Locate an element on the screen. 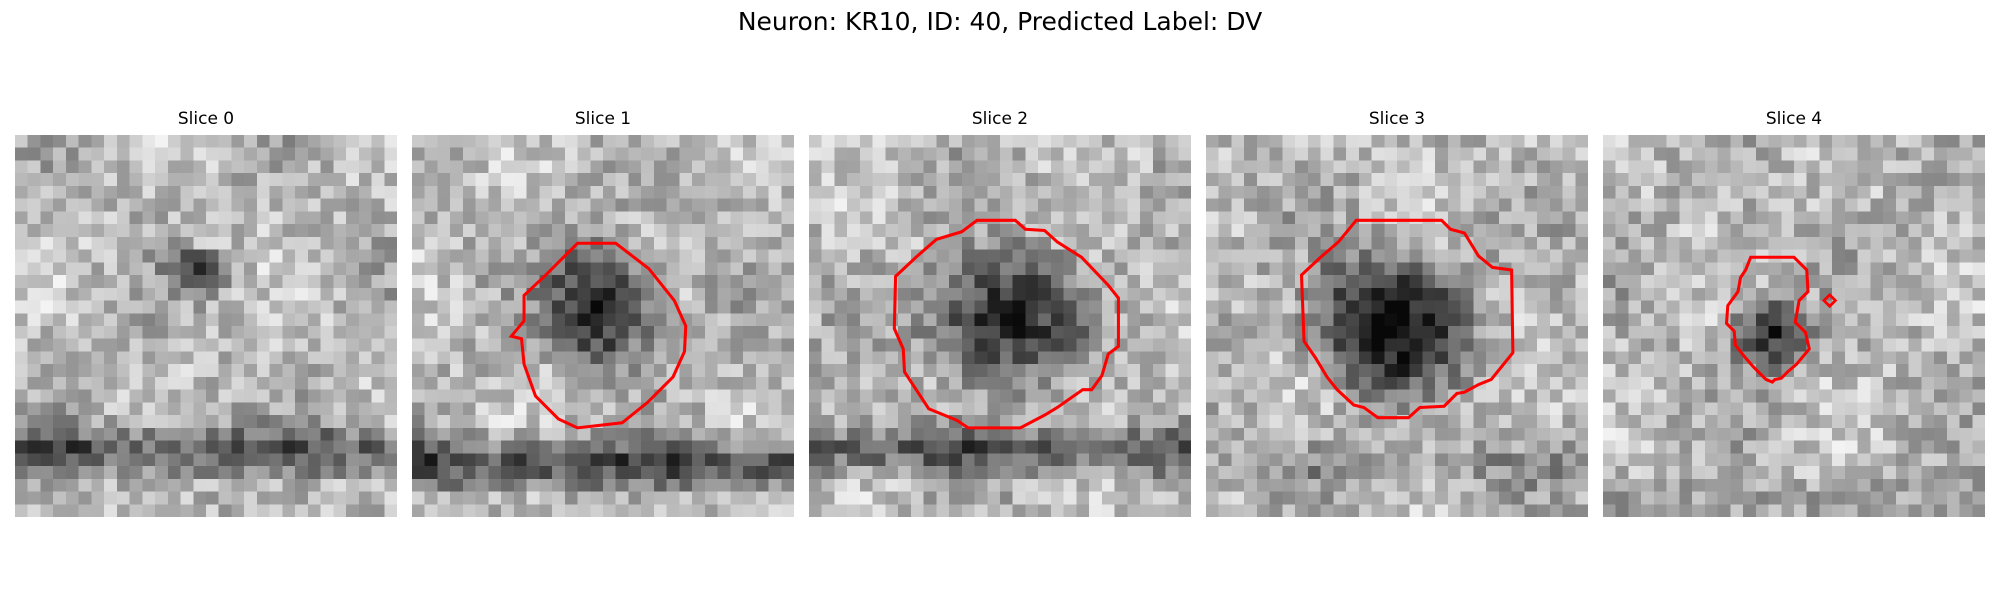  slice-2-title: Slice 2 is located at coordinates (1000, 119).